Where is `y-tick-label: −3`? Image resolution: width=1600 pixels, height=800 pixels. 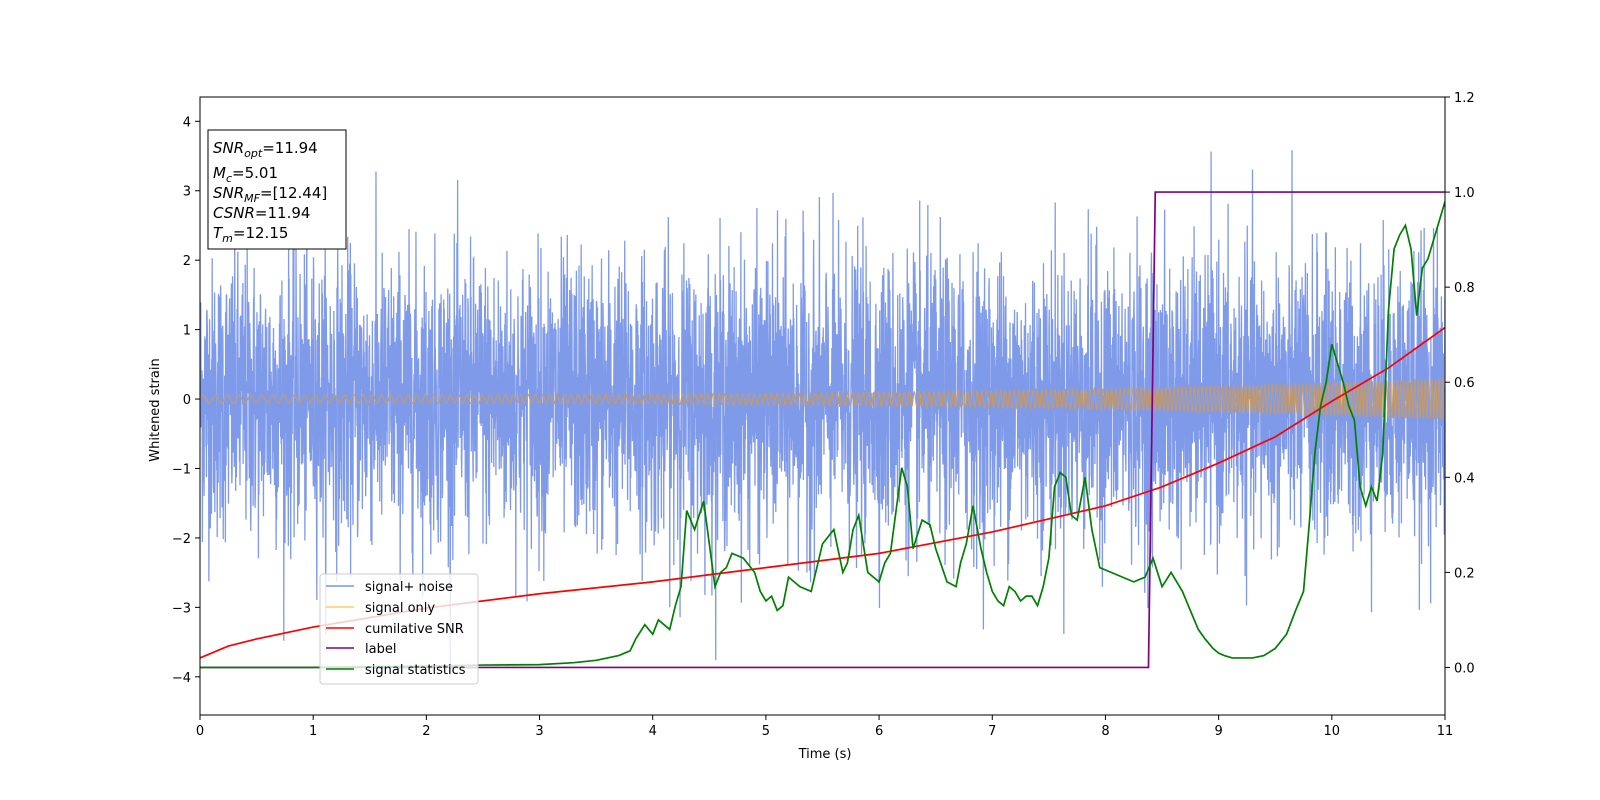
y-tick-label: −3 is located at coordinates (181, 608).